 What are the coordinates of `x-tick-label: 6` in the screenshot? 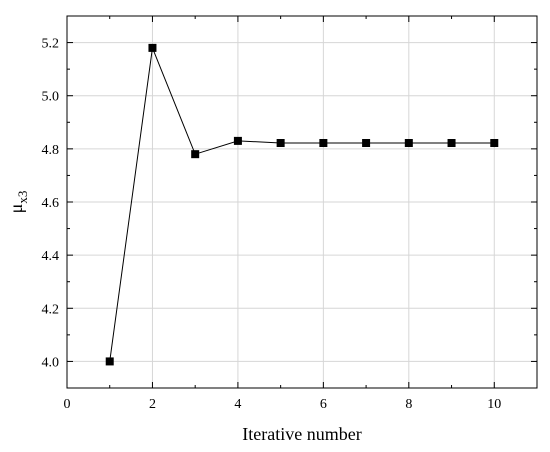 It's located at (323, 404).